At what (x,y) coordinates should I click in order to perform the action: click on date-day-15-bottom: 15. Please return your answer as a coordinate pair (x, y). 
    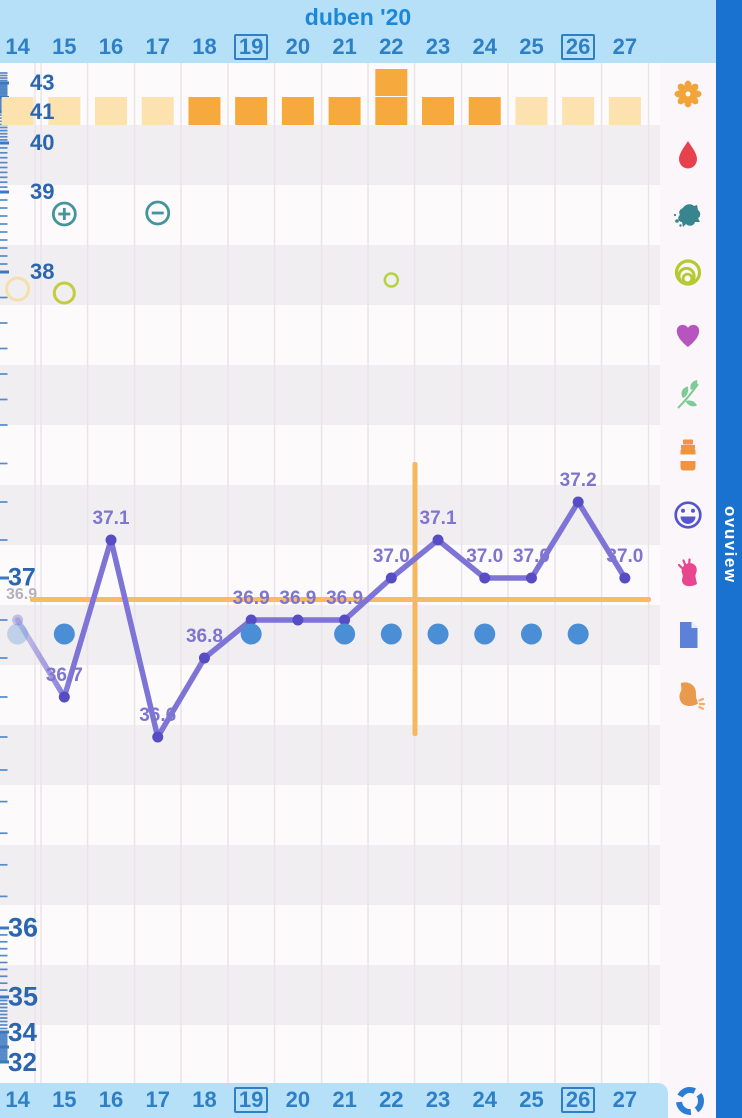
    Looking at the image, I should click on (64, 1099).